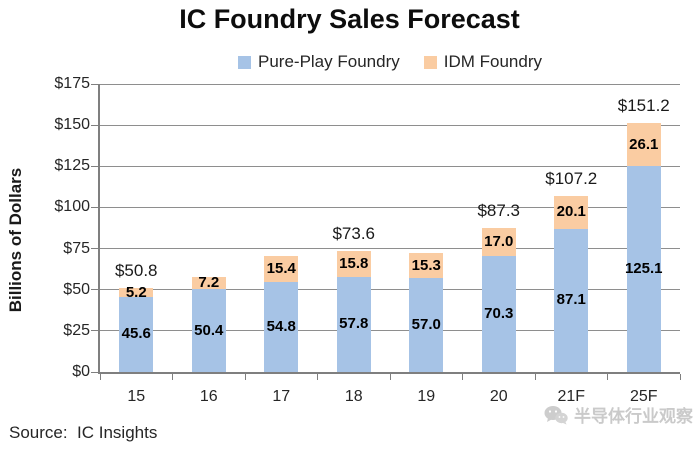 This screenshot has height=452, width=699. What do you see at coordinates (99, 229) in the screenshot?
I see `y-axis-line` at bounding box center [99, 229].